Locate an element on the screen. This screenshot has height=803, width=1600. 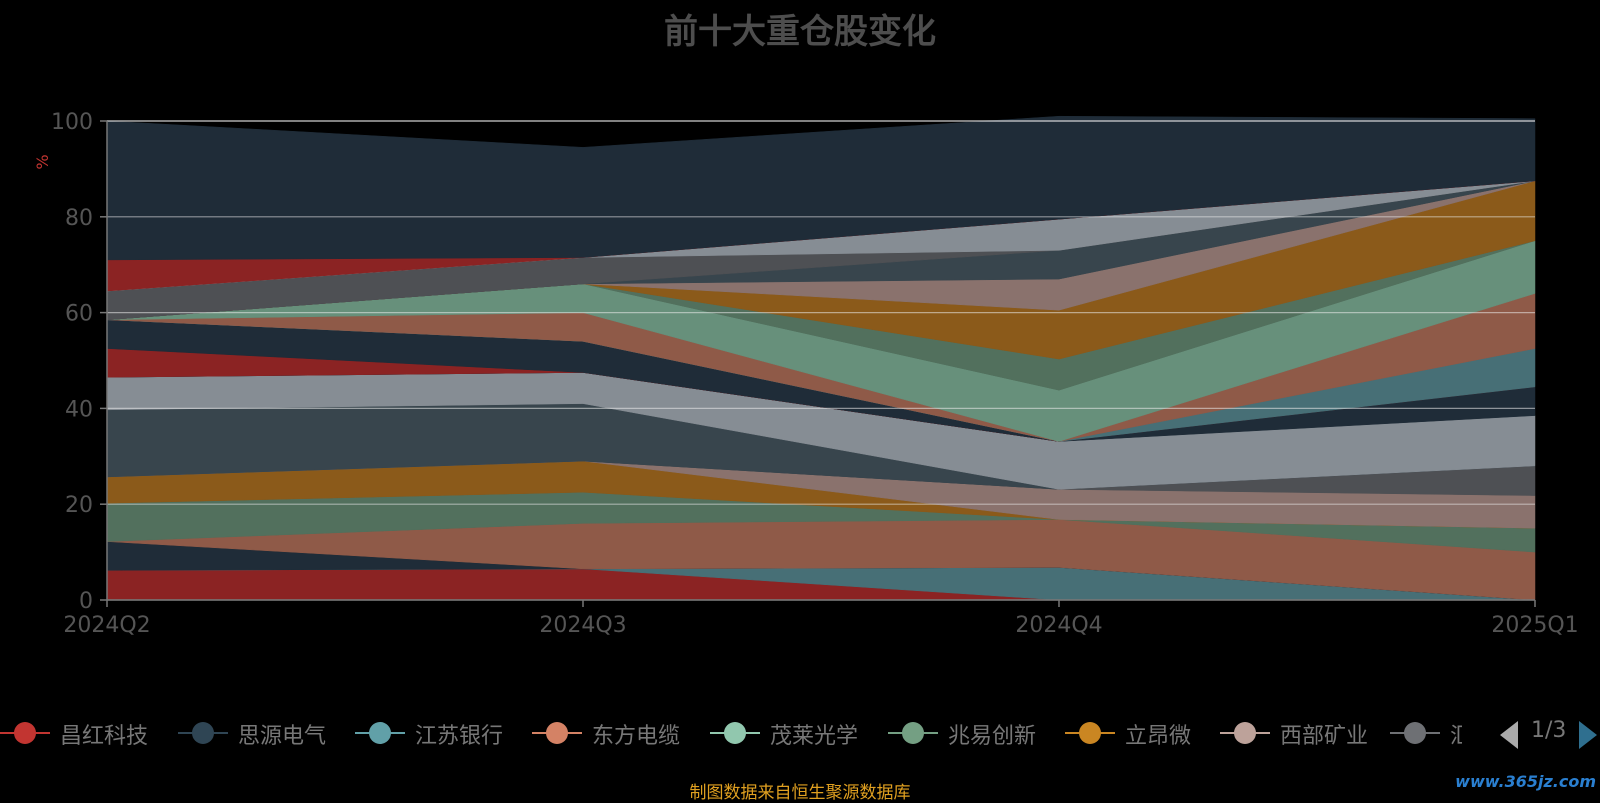
legend-label: 西部矿业 is located at coordinates (1324, 736).